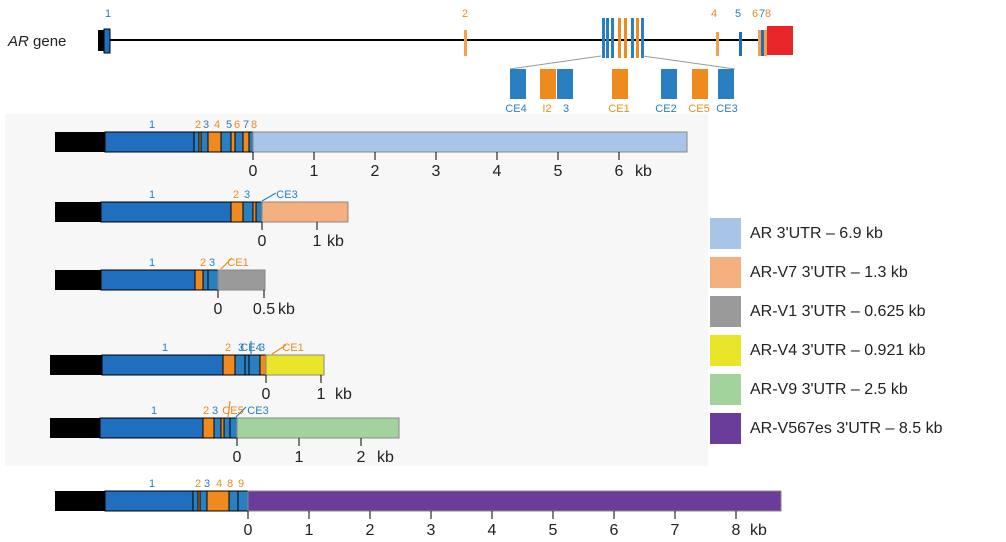 The height and width of the screenshot is (542, 1006). What do you see at coordinates (736, 530) in the screenshot?
I see `transcript-ar-v567es-tick-label-8: 8` at bounding box center [736, 530].